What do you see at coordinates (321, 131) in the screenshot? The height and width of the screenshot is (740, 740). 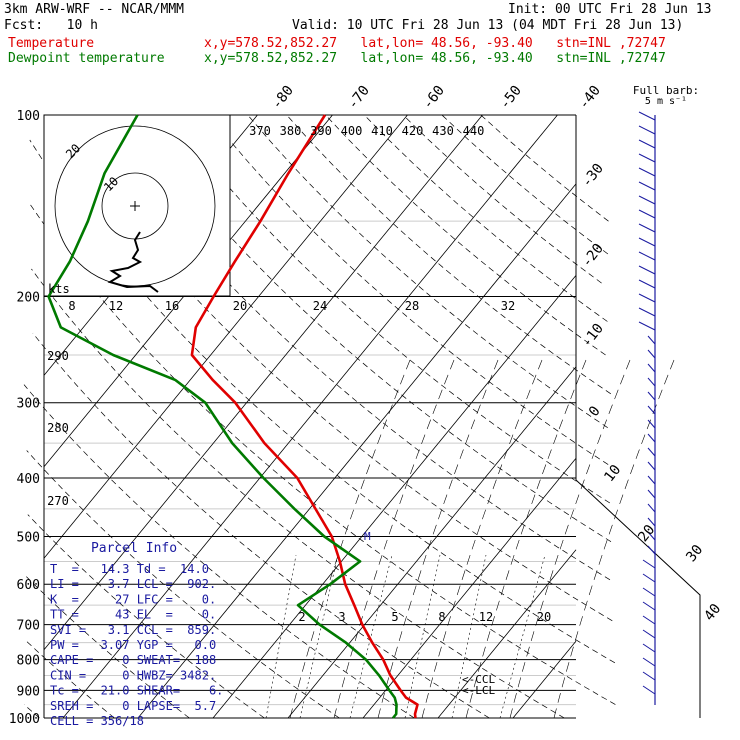 I see `theta-e-label: 390` at bounding box center [321, 131].